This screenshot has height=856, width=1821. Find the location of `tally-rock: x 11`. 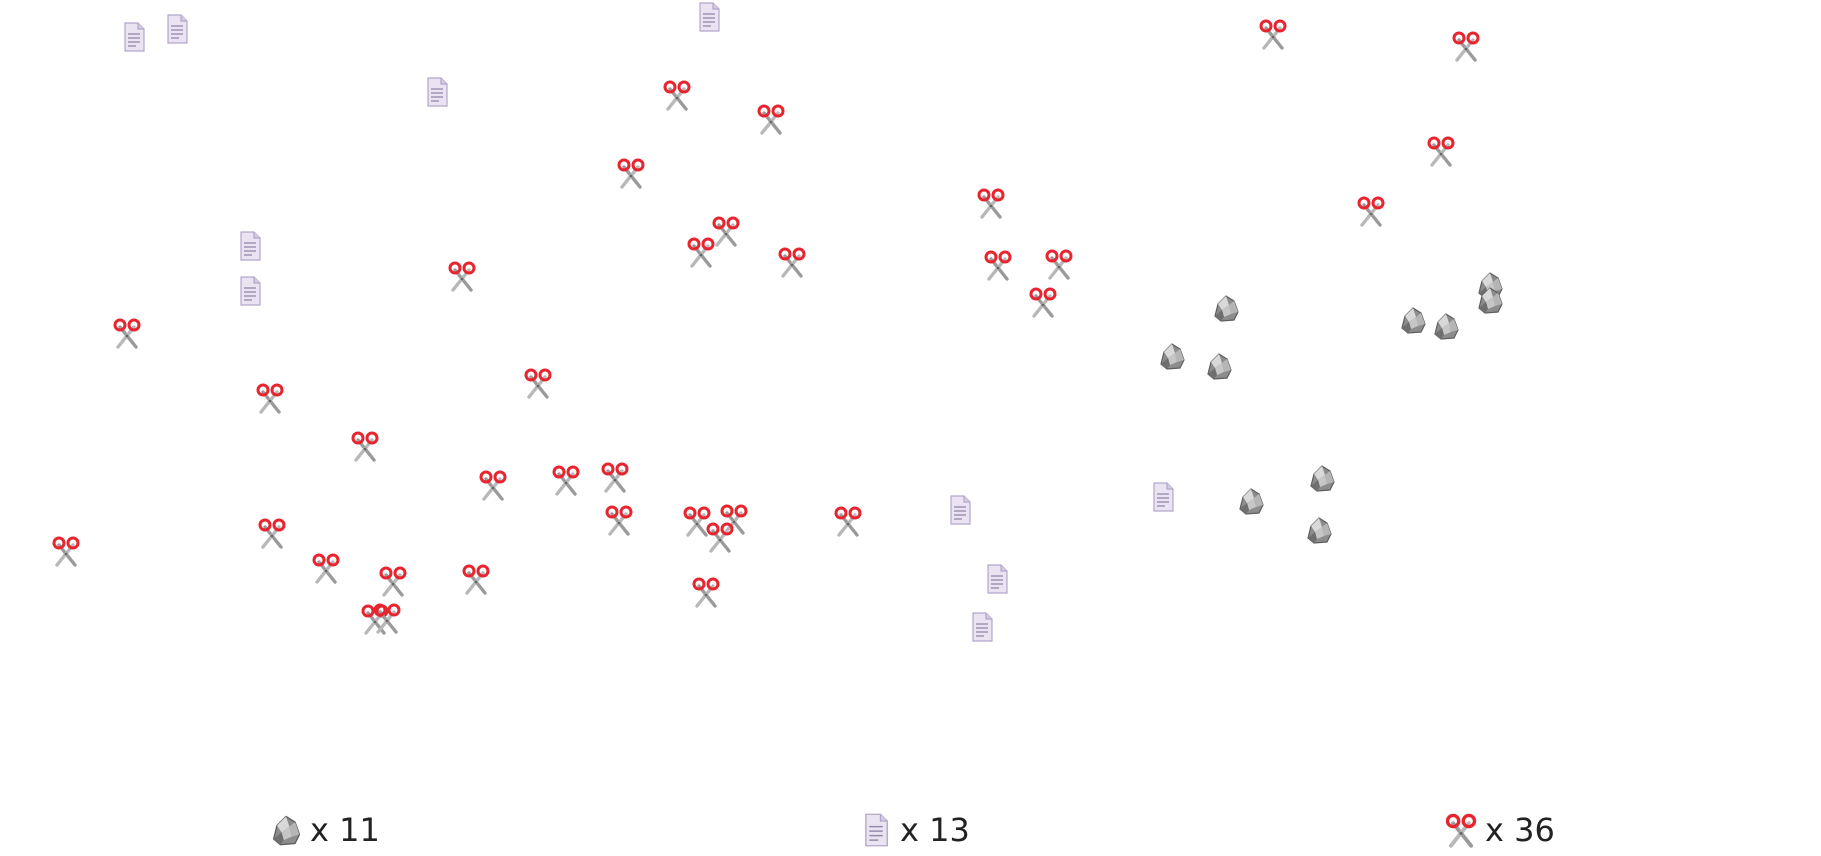

tally-rock: x 11 is located at coordinates (324, 830).